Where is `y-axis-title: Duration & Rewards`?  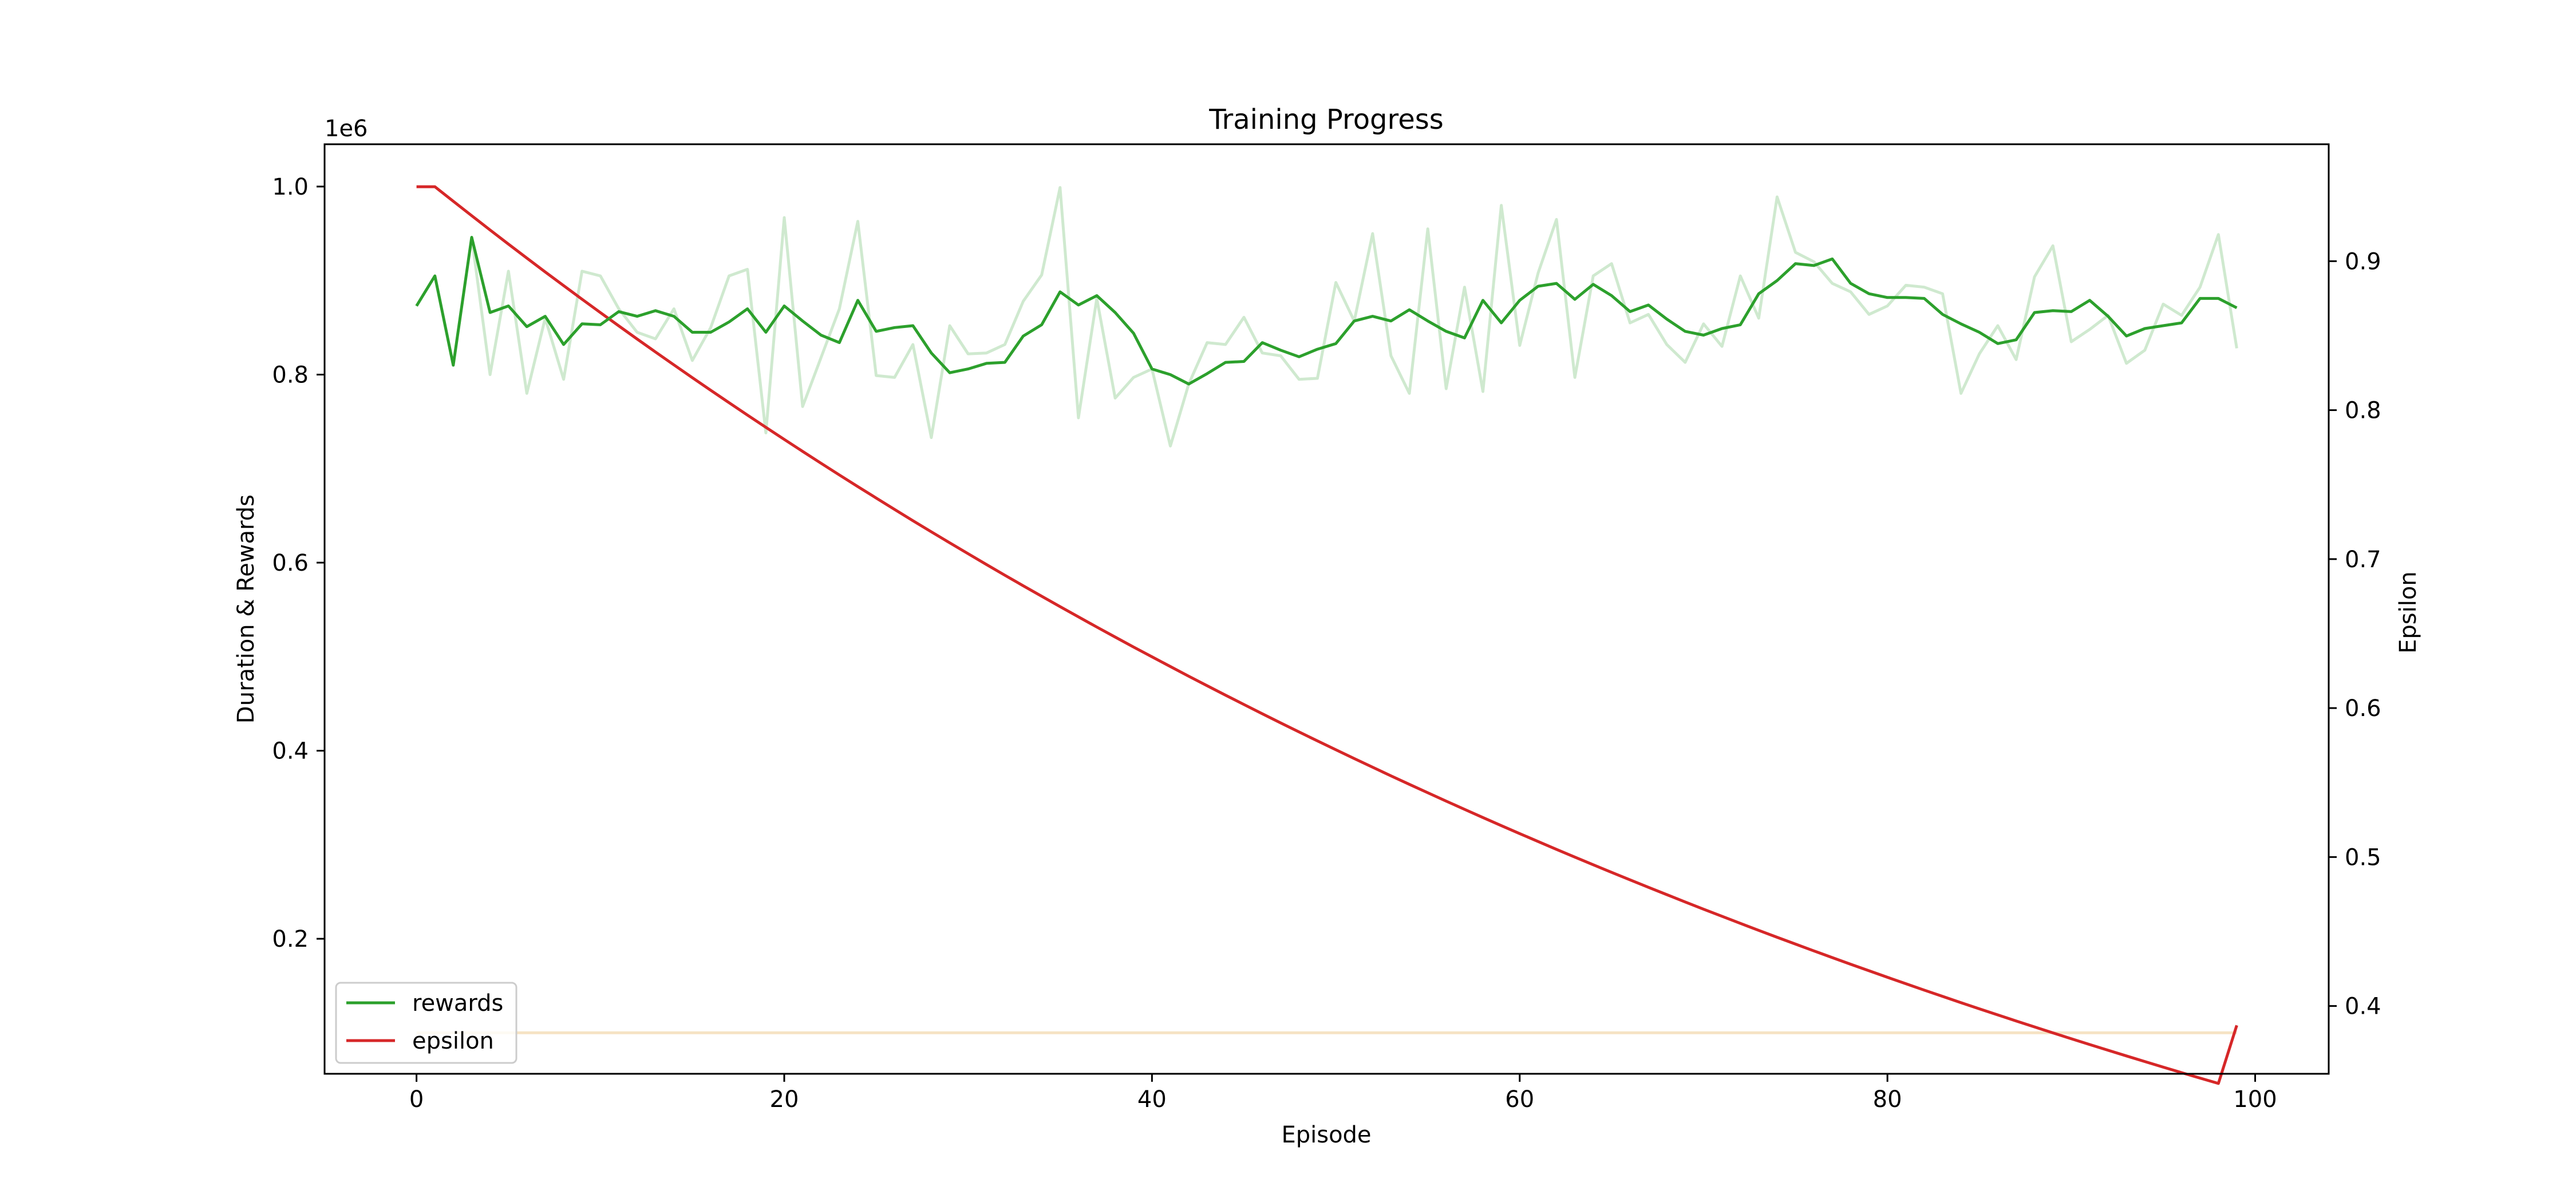 y-axis-title: Duration & Rewards is located at coordinates (246, 609).